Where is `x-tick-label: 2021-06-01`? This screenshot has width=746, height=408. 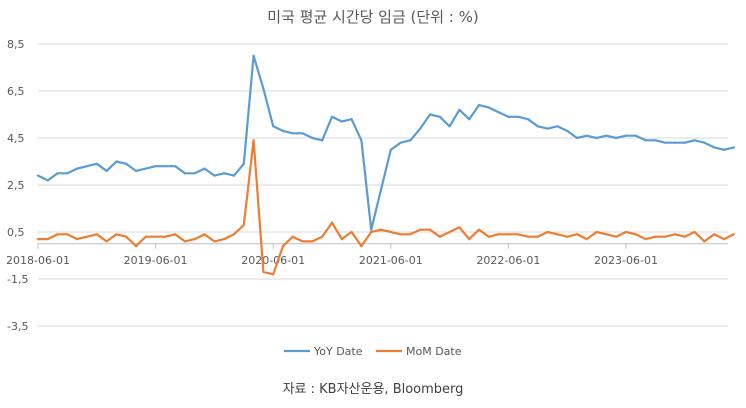 x-tick-label: 2021-06-01 is located at coordinates (391, 260).